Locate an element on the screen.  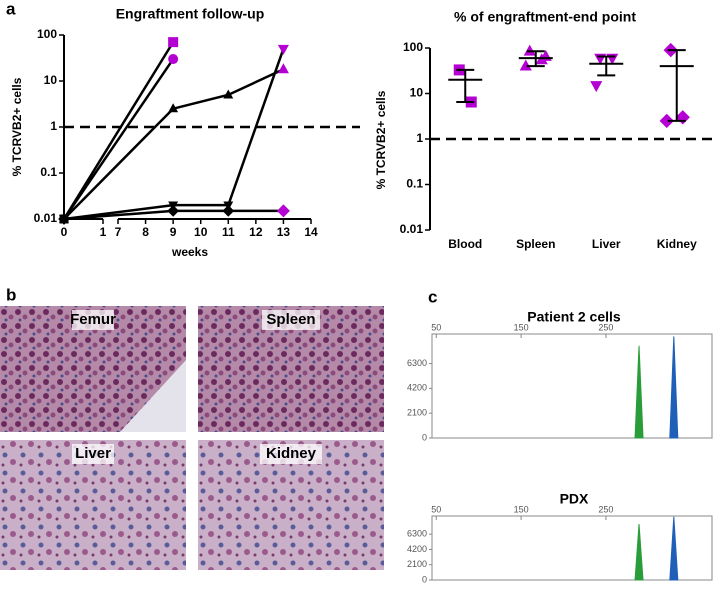
x-tick-label: 8 is located at coordinates (145, 232).